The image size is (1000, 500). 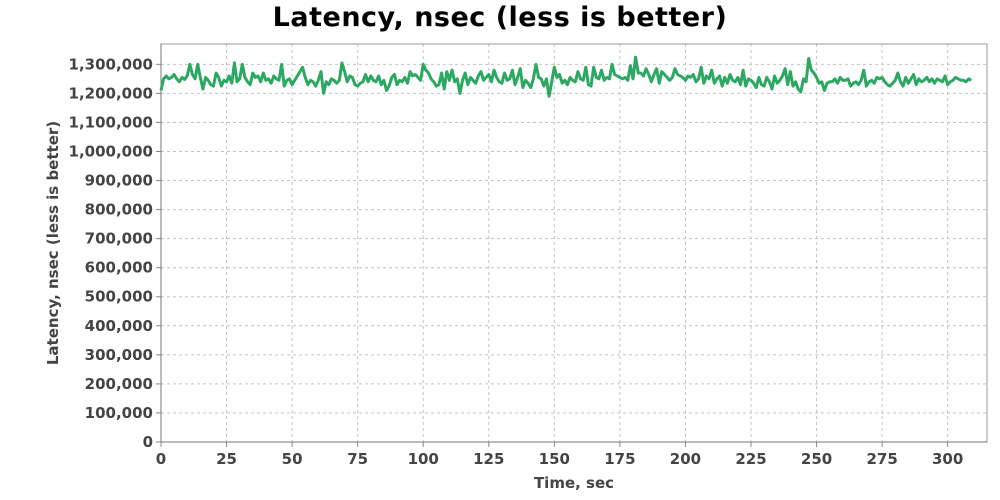 What do you see at coordinates (500, 17) in the screenshot?
I see `chart-title: Latency, nsec (less is better)` at bounding box center [500, 17].